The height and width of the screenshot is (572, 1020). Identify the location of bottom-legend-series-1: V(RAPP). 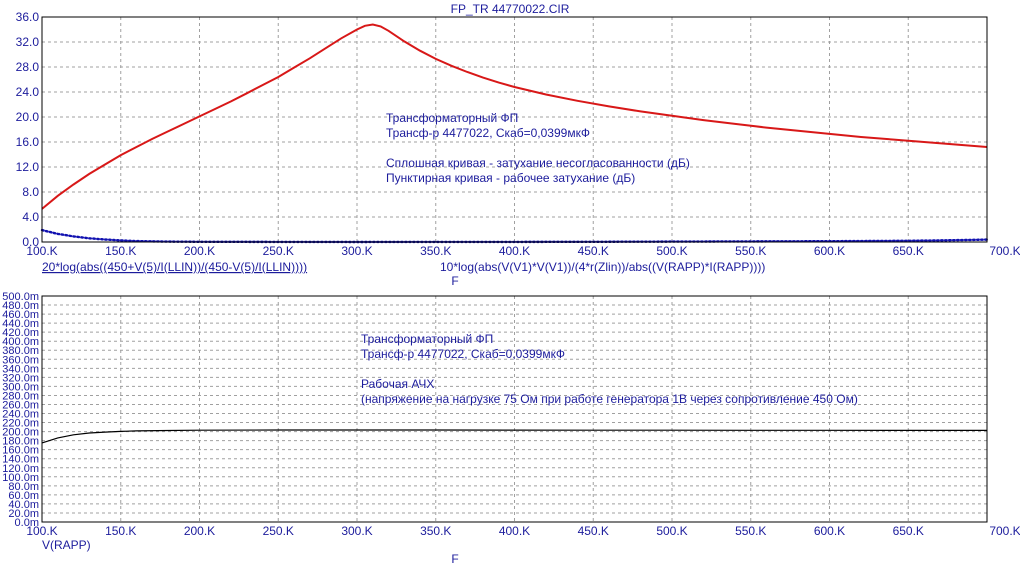
(66, 545).